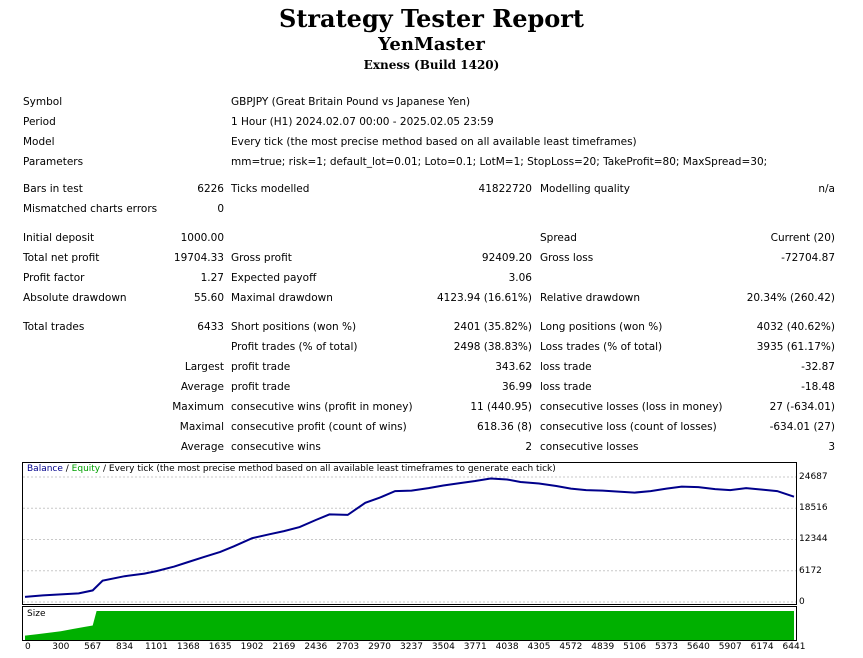 The height and width of the screenshot is (658, 863). Describe the element at coordinates (75, 298) in the screenshot. I see `absdd-label: Absolute drawdown` at that location.